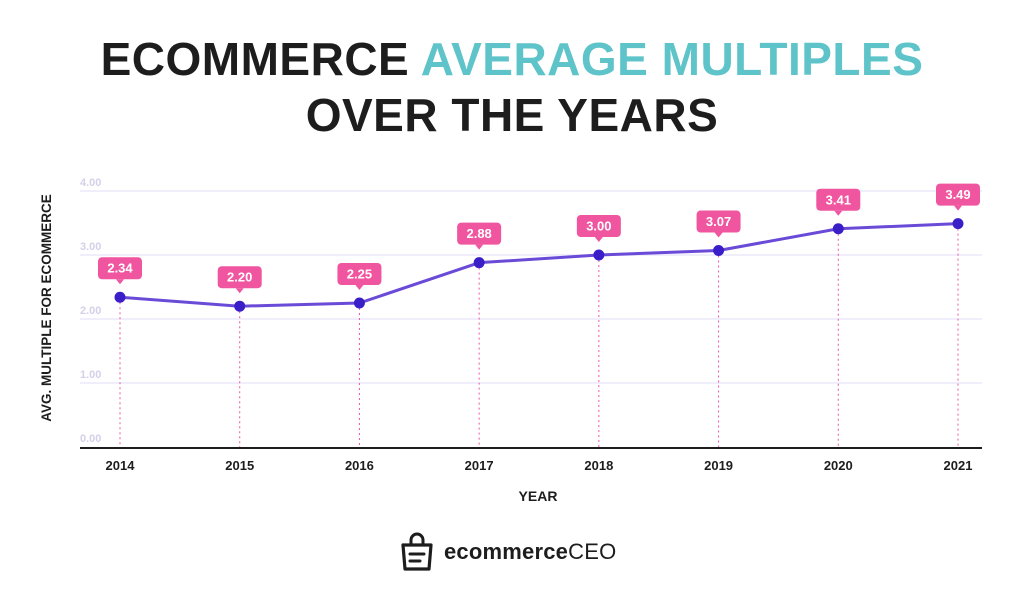 The image size is (1024, 596). I want to click on brand-logo: ecommerceCEO, so click(507, 552).